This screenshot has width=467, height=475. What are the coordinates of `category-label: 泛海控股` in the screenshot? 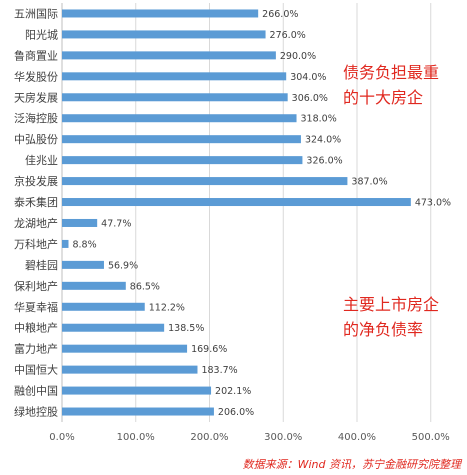 It's located at (36, 118).